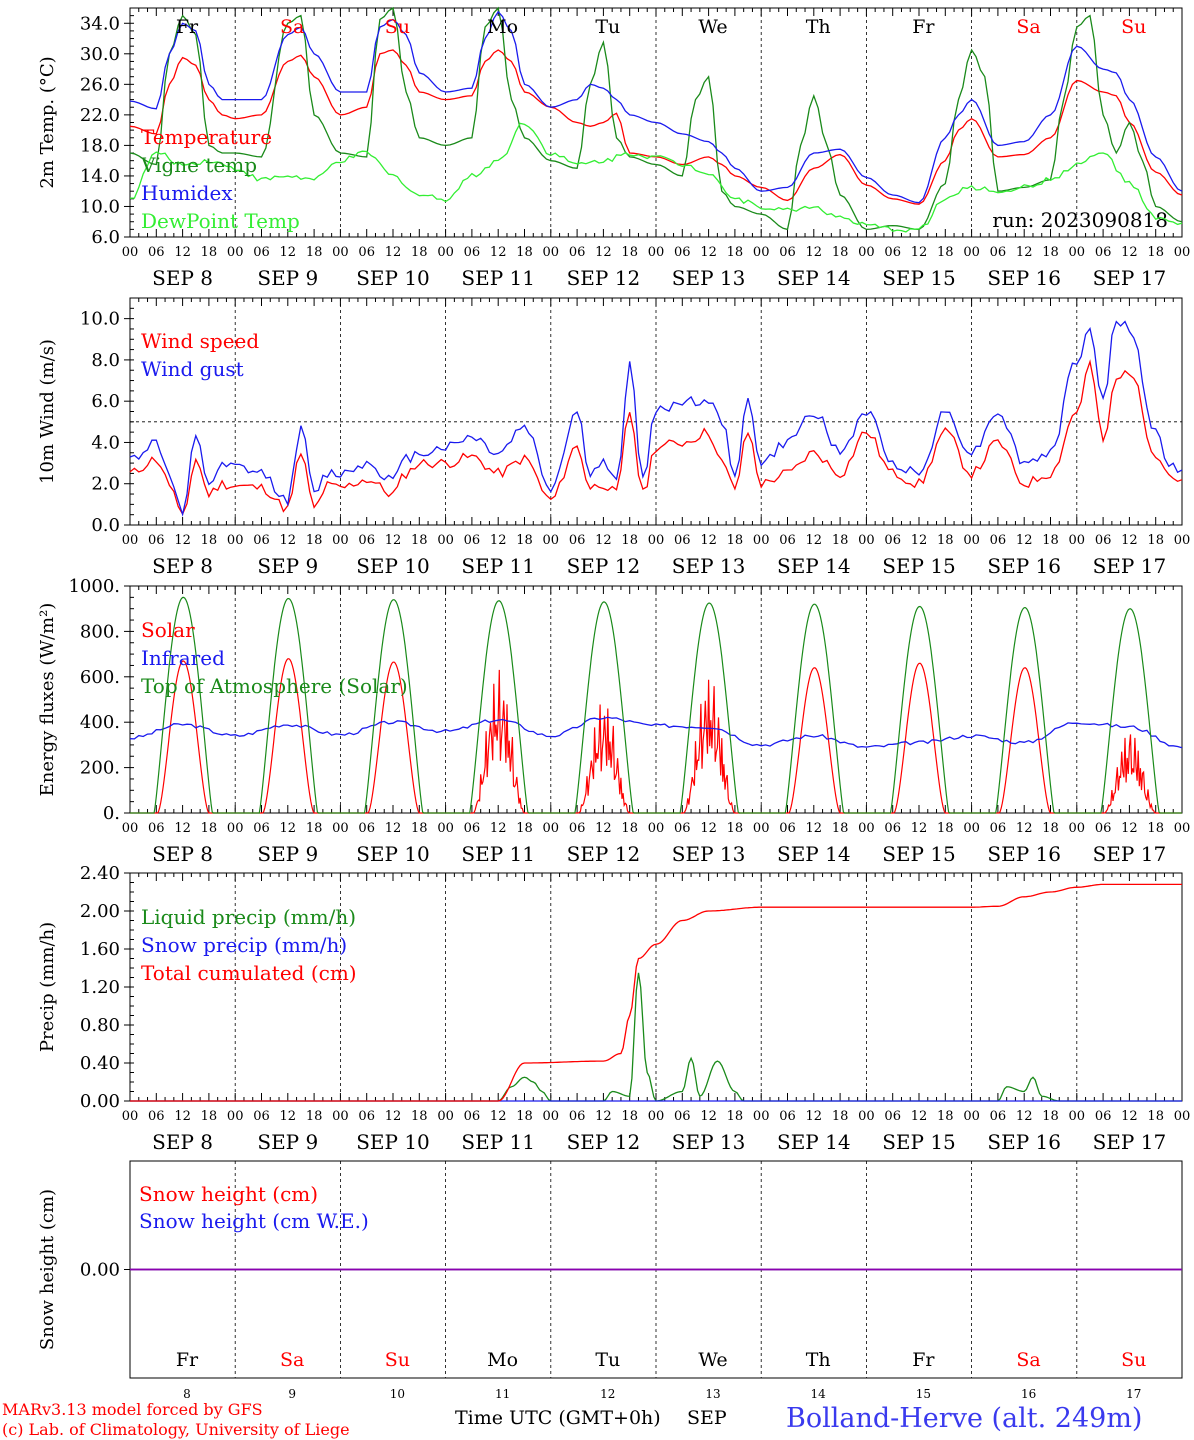  I want to click on date-label: SEP 12, so click(604, 566).